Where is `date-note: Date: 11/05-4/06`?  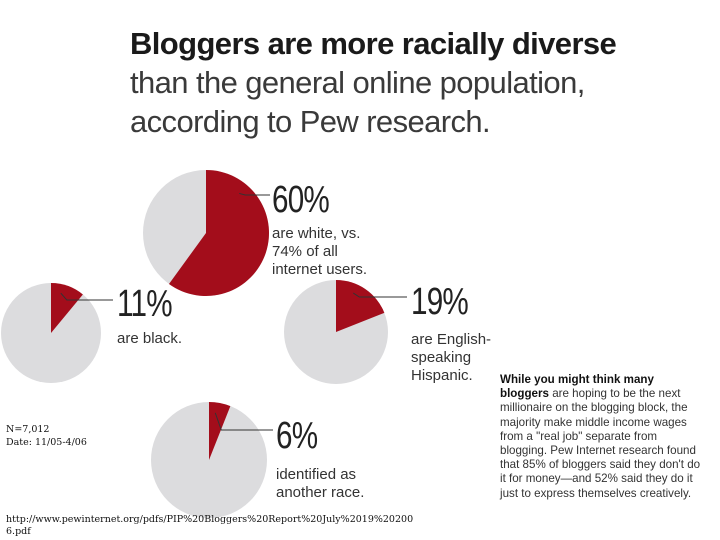 date-note: Date: 11/05-4/06 is located at coordinates (46, 442).